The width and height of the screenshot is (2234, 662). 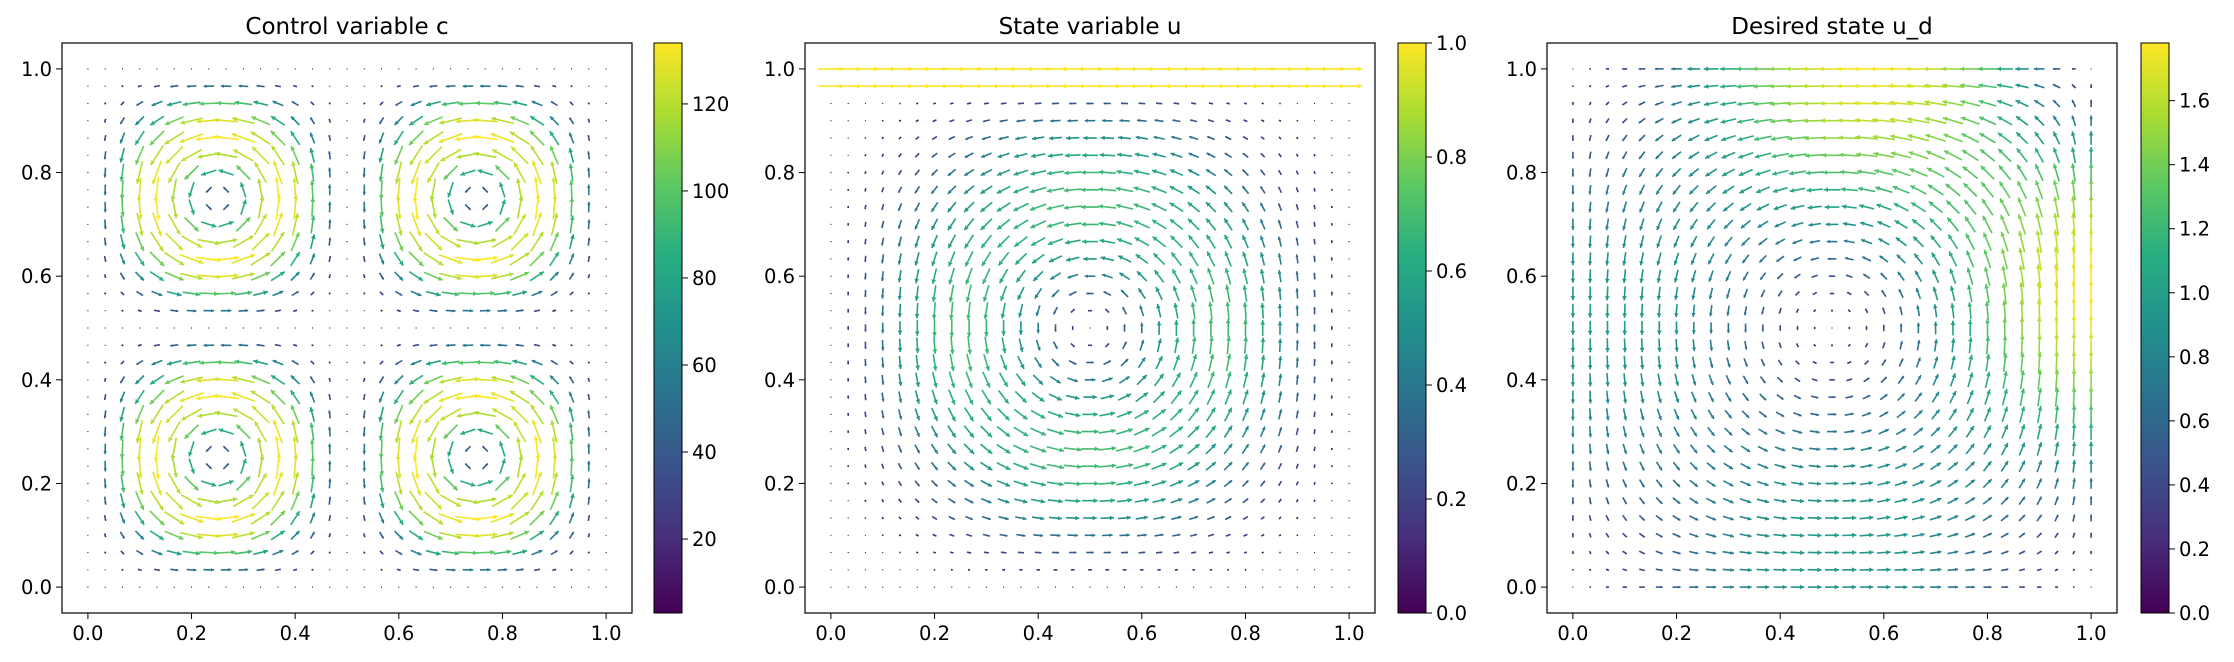 What do you see at coordinates (779, 173) in the screenshot?
I see `y-tick-label: 0.8` at bounding box center [779, 173].